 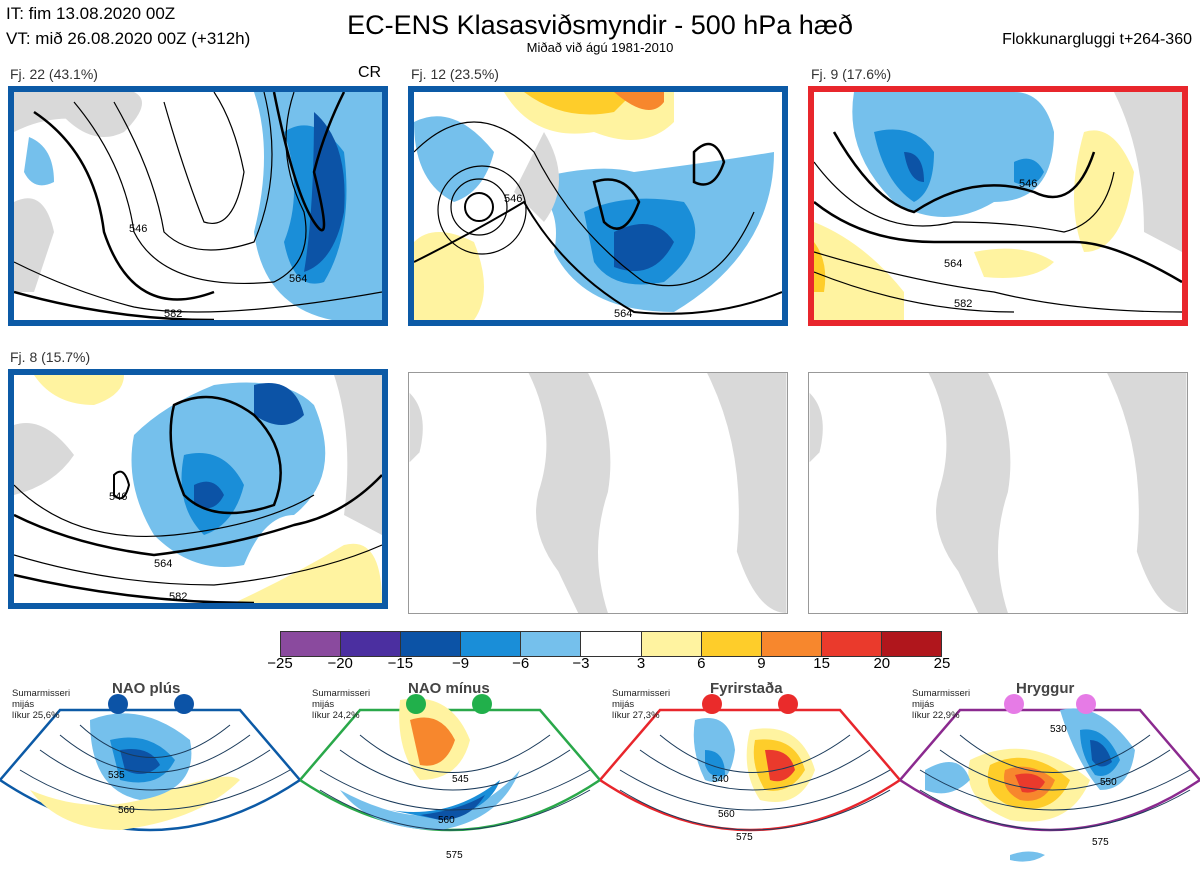 What do you see at coordinates (1100, 842) in the screenshot?
I see `contour-label: 575` at bounding box center [1100, 842].